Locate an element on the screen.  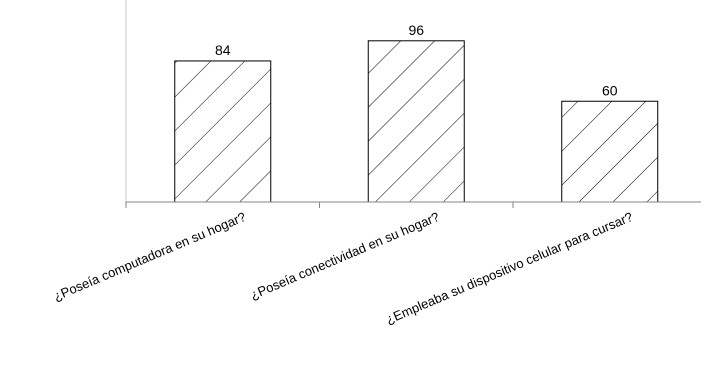
data-label: 84 is located at coordinates (223, 50).